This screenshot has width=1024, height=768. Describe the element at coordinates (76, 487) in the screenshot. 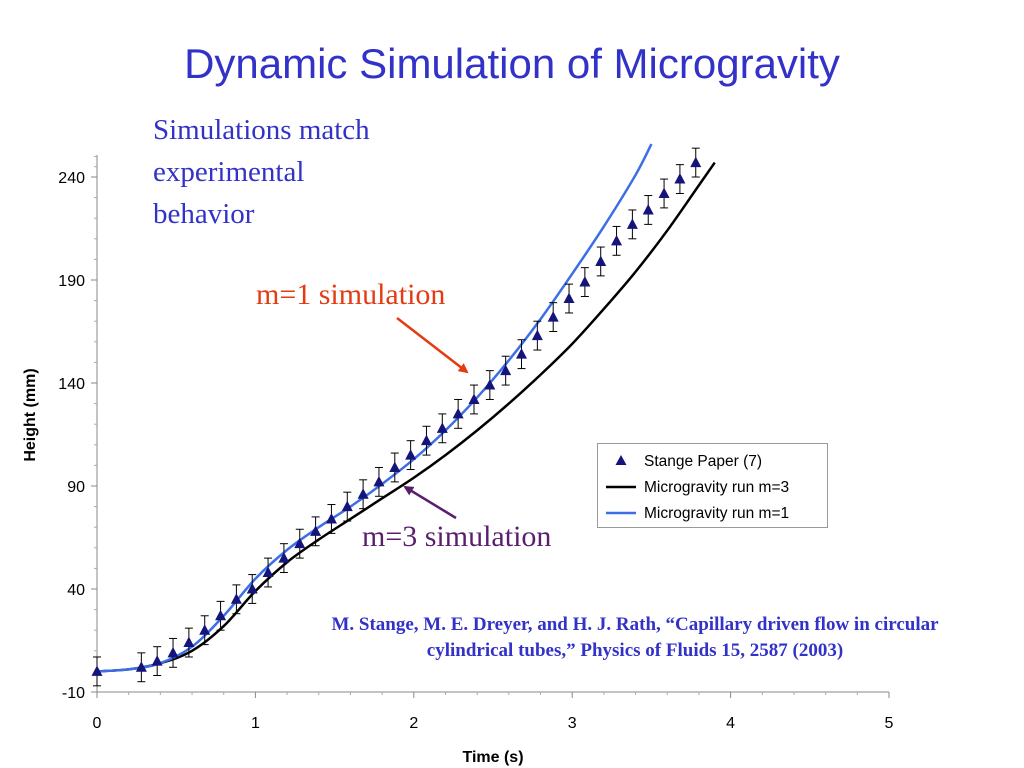

I see `y-tick-label: 90` at that location.